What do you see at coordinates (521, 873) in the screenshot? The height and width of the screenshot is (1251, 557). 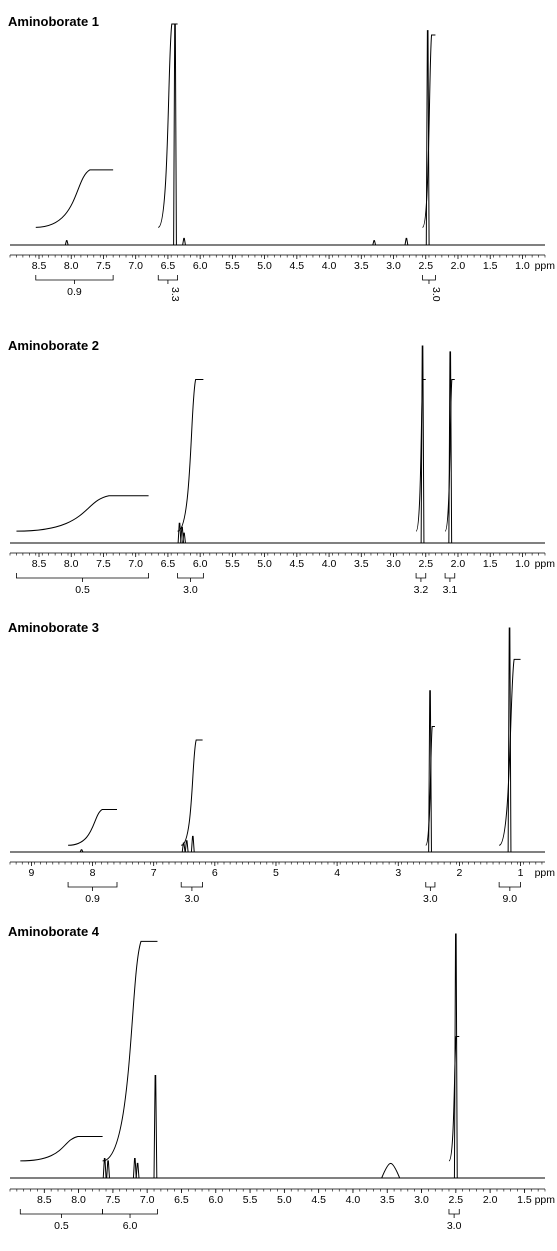 I see `x-tick-label: 1` at bounding box center [521, 873].